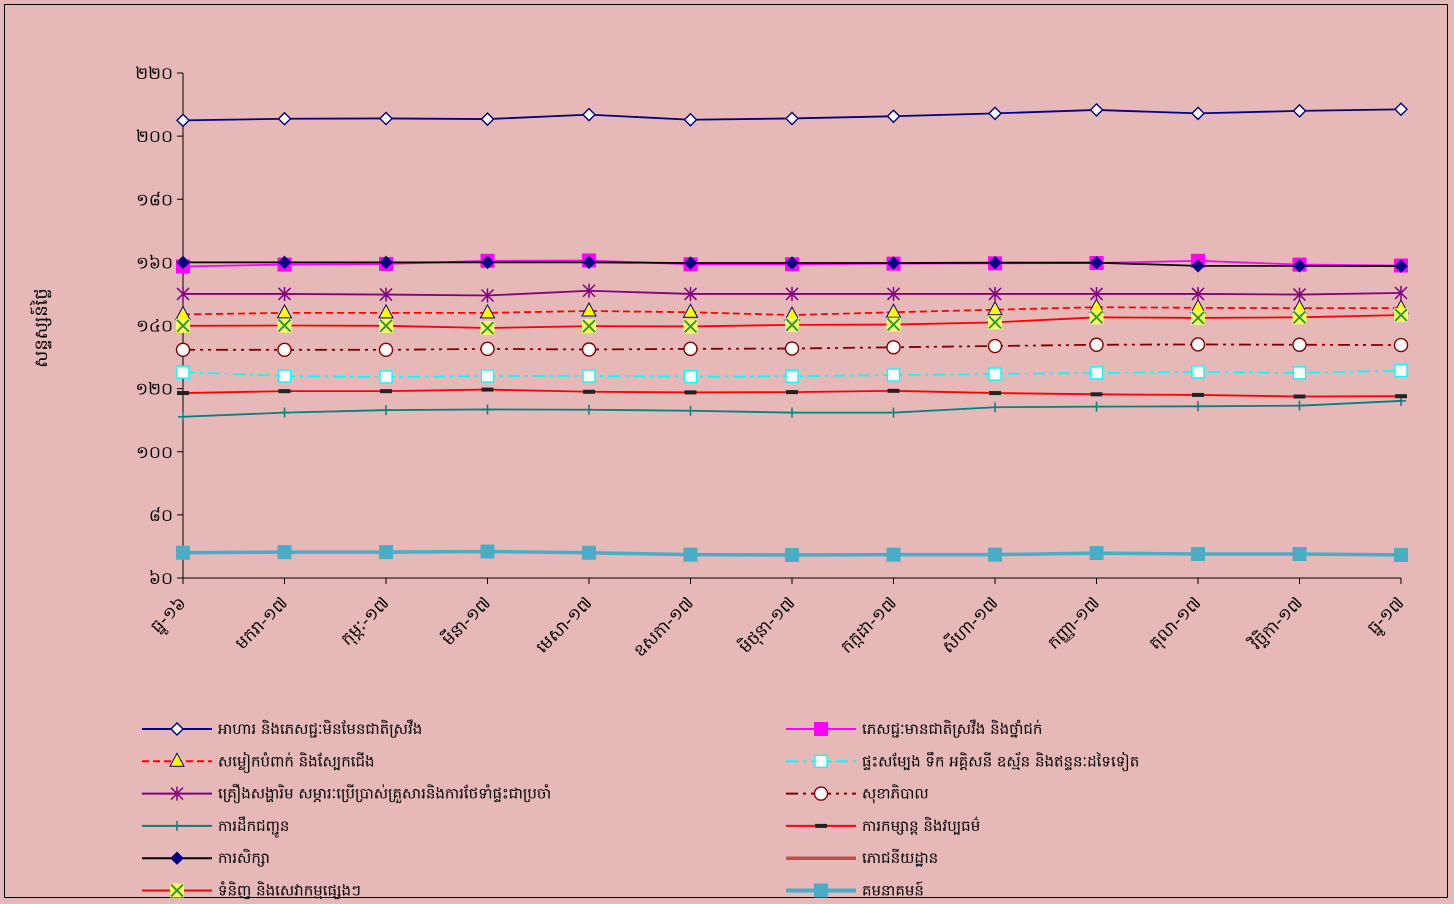 Image resolution: width=1454 pixels, height=904 pixels. What do you see at coordinates (664, 627) in the screenshot?
I see `x-tick-label: ឧសភា-១៧` at bounding box center [664, 627].